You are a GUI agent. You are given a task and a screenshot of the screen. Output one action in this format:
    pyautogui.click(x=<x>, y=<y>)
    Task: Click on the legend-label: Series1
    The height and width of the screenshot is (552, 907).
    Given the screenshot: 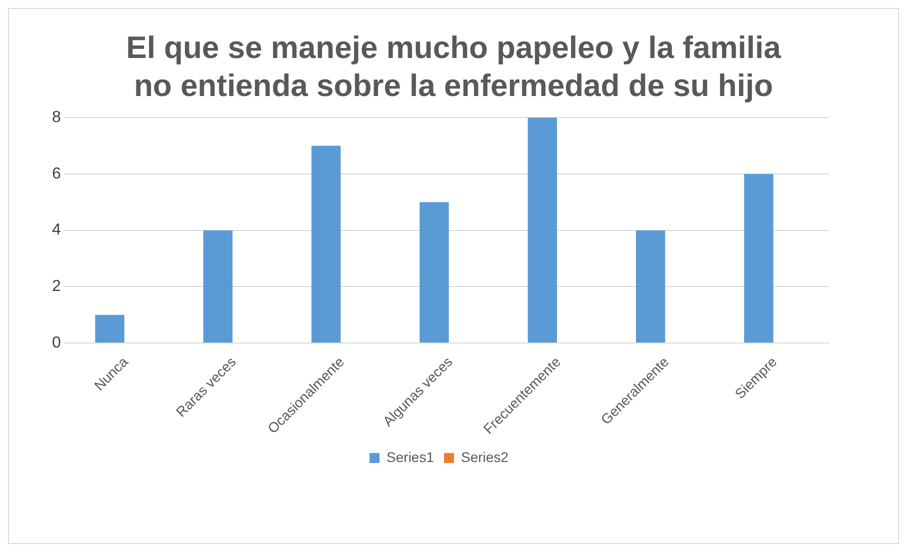 What is the action you would take?
    pyautogui.click(x=410, y=456)
    